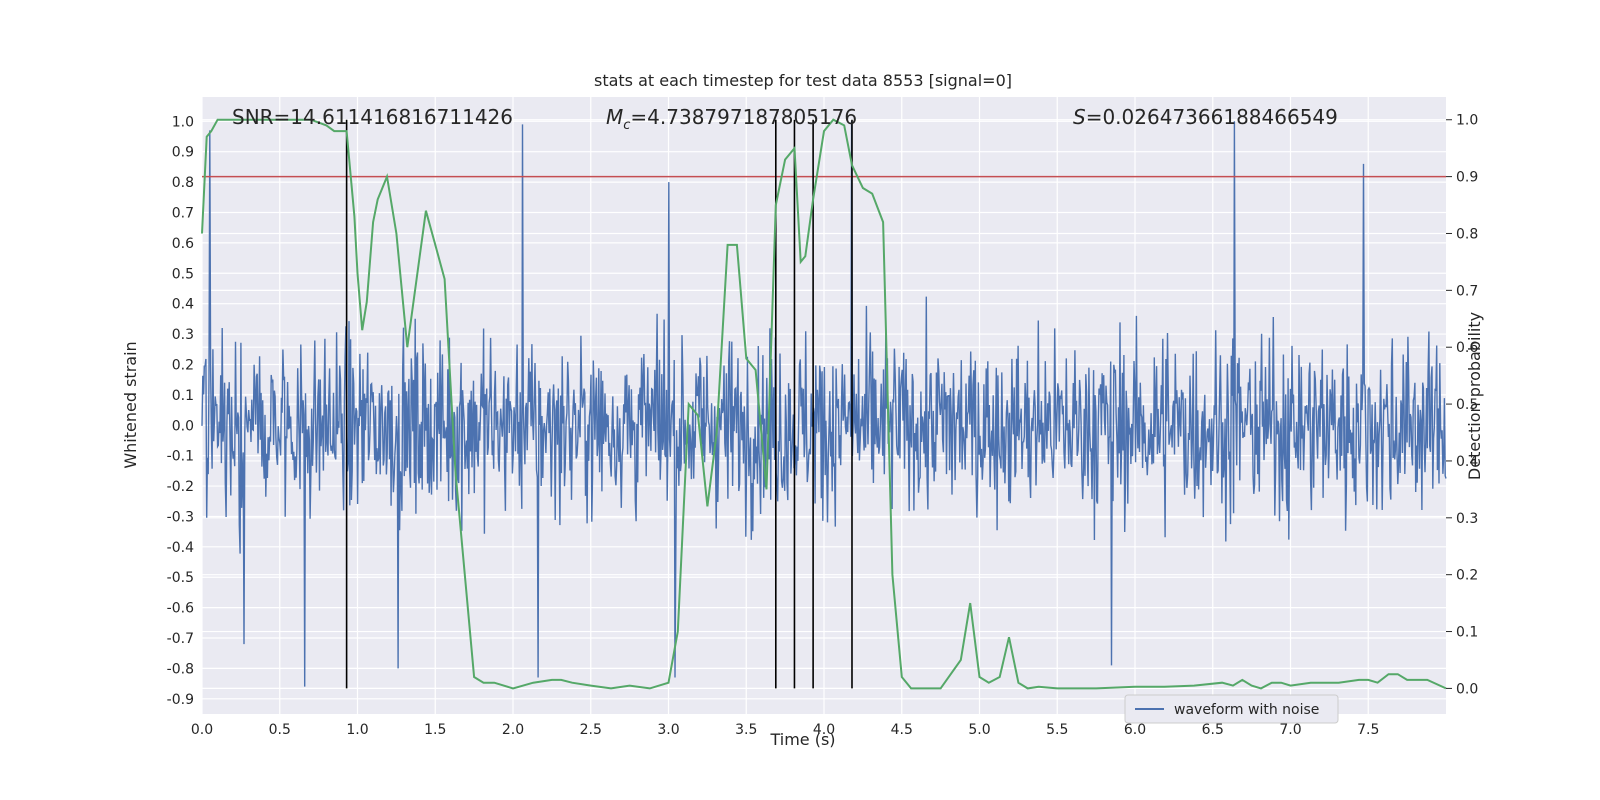 This screenshot has width=1600, height=800. Describe the element at coordinates (1079, 117) in the screenshot. I see `s-symbol: S` at that location.